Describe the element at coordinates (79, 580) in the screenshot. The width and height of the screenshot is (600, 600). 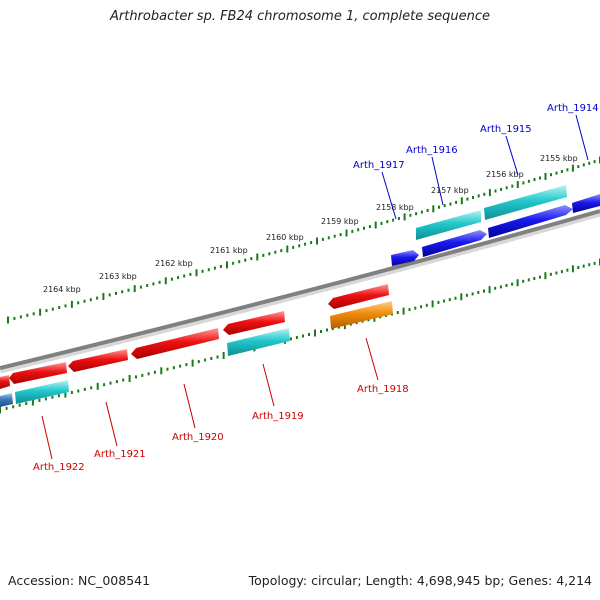
I see `accession-text: Accession: NC_008541` at that location.